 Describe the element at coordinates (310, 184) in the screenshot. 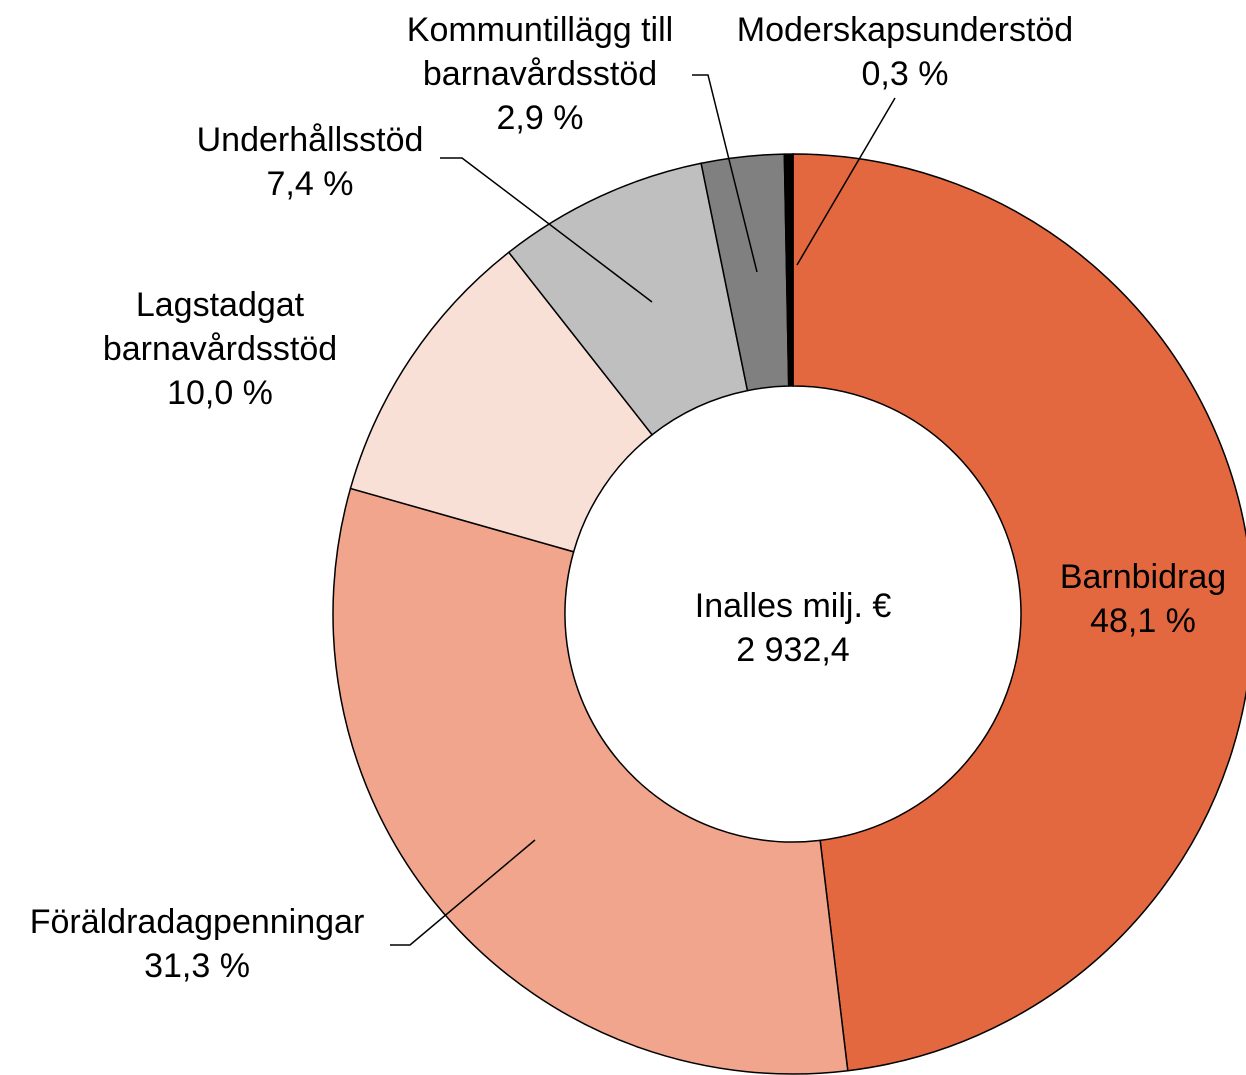

I see `value-label: 7,4 %` at that location.